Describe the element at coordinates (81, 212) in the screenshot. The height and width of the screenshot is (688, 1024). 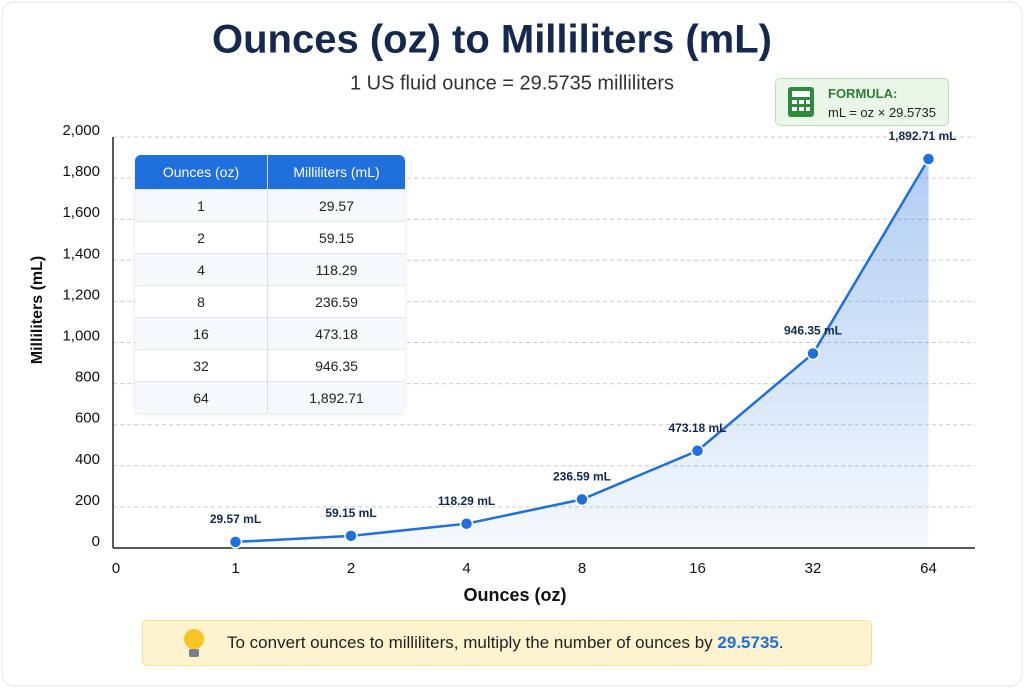
I see `y-tick-label: 1,600` at that location.